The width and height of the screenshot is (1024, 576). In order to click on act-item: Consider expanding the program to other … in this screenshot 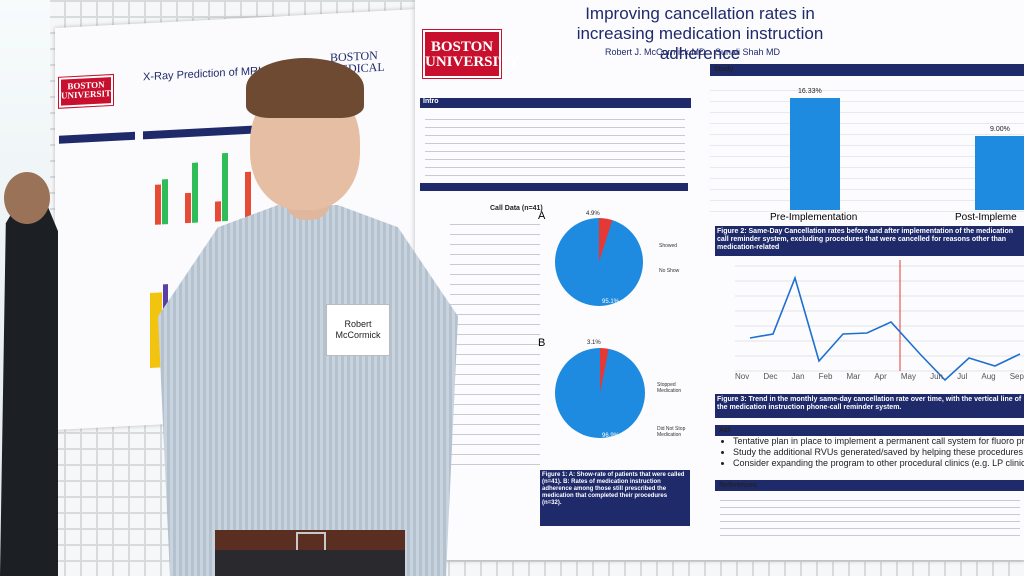, I will do `click(878, 463)`.